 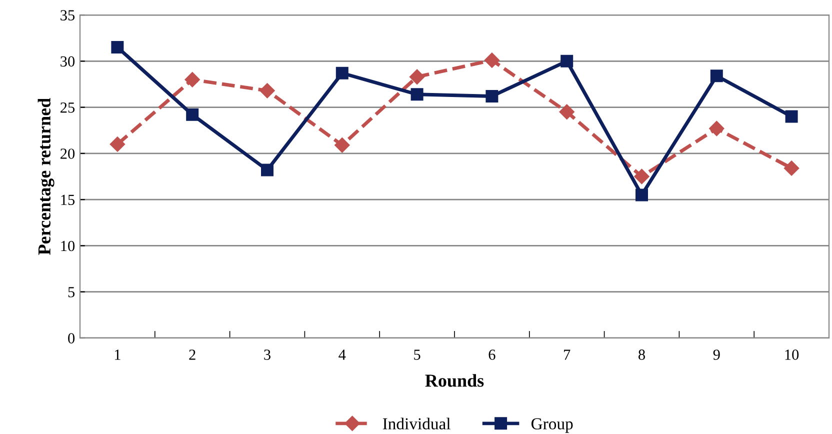 I want to click on y-tick-label: 15, so click(x=68, y=200).